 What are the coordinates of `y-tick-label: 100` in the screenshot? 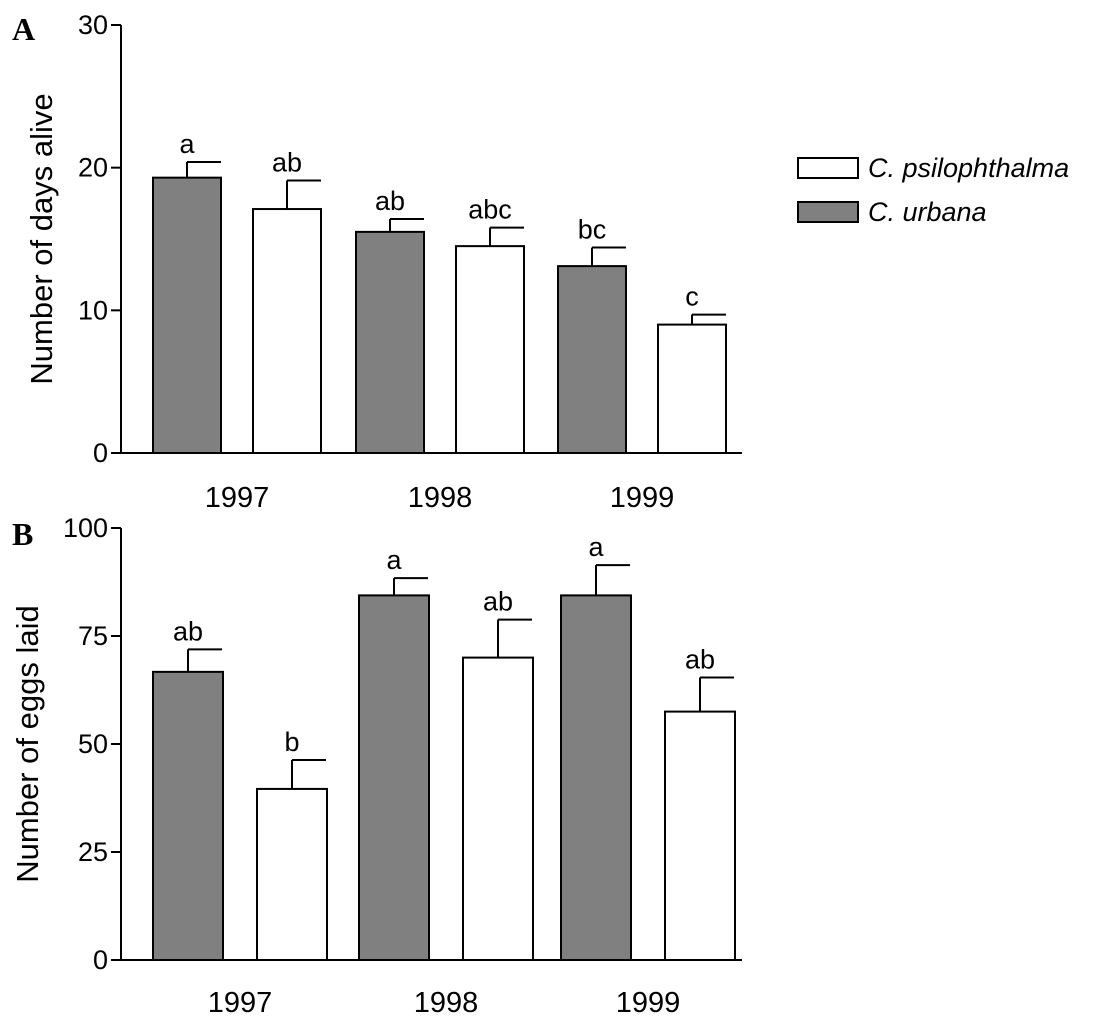 It's located at (85, 528).